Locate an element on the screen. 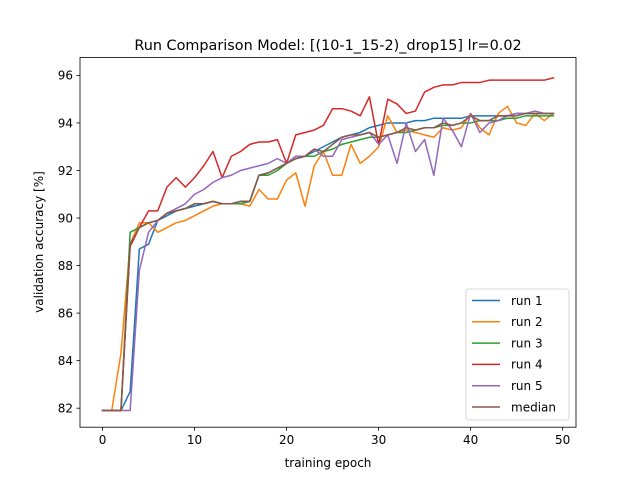  x-tick-label: 10 is located at coordinates (194, 440).